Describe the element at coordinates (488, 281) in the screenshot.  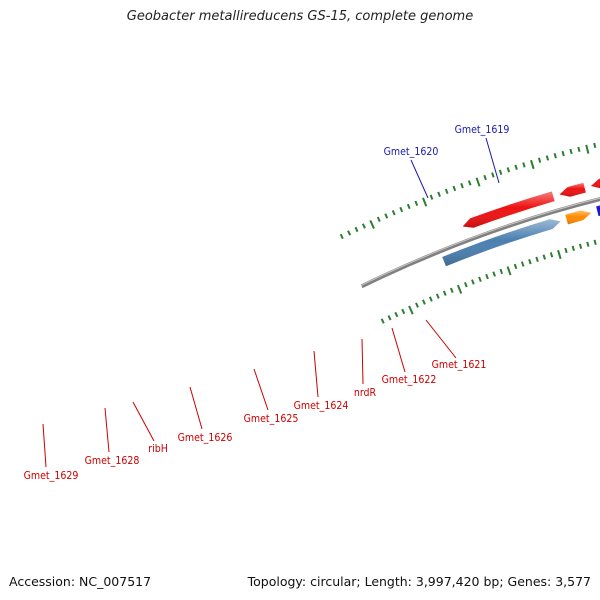
I see `inner-tick-ring` at that location.